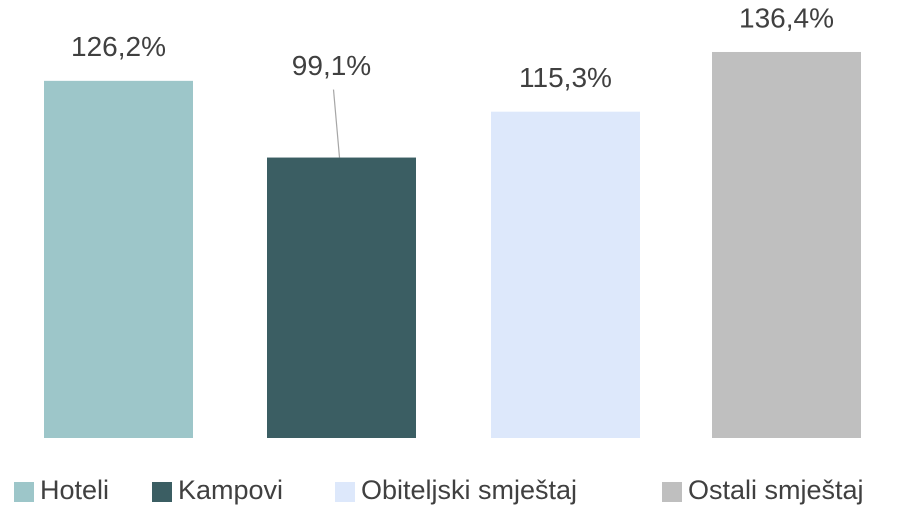  Describe the element at coordinates (336, 123) in the screenshot. I see `leader-line` at that location.